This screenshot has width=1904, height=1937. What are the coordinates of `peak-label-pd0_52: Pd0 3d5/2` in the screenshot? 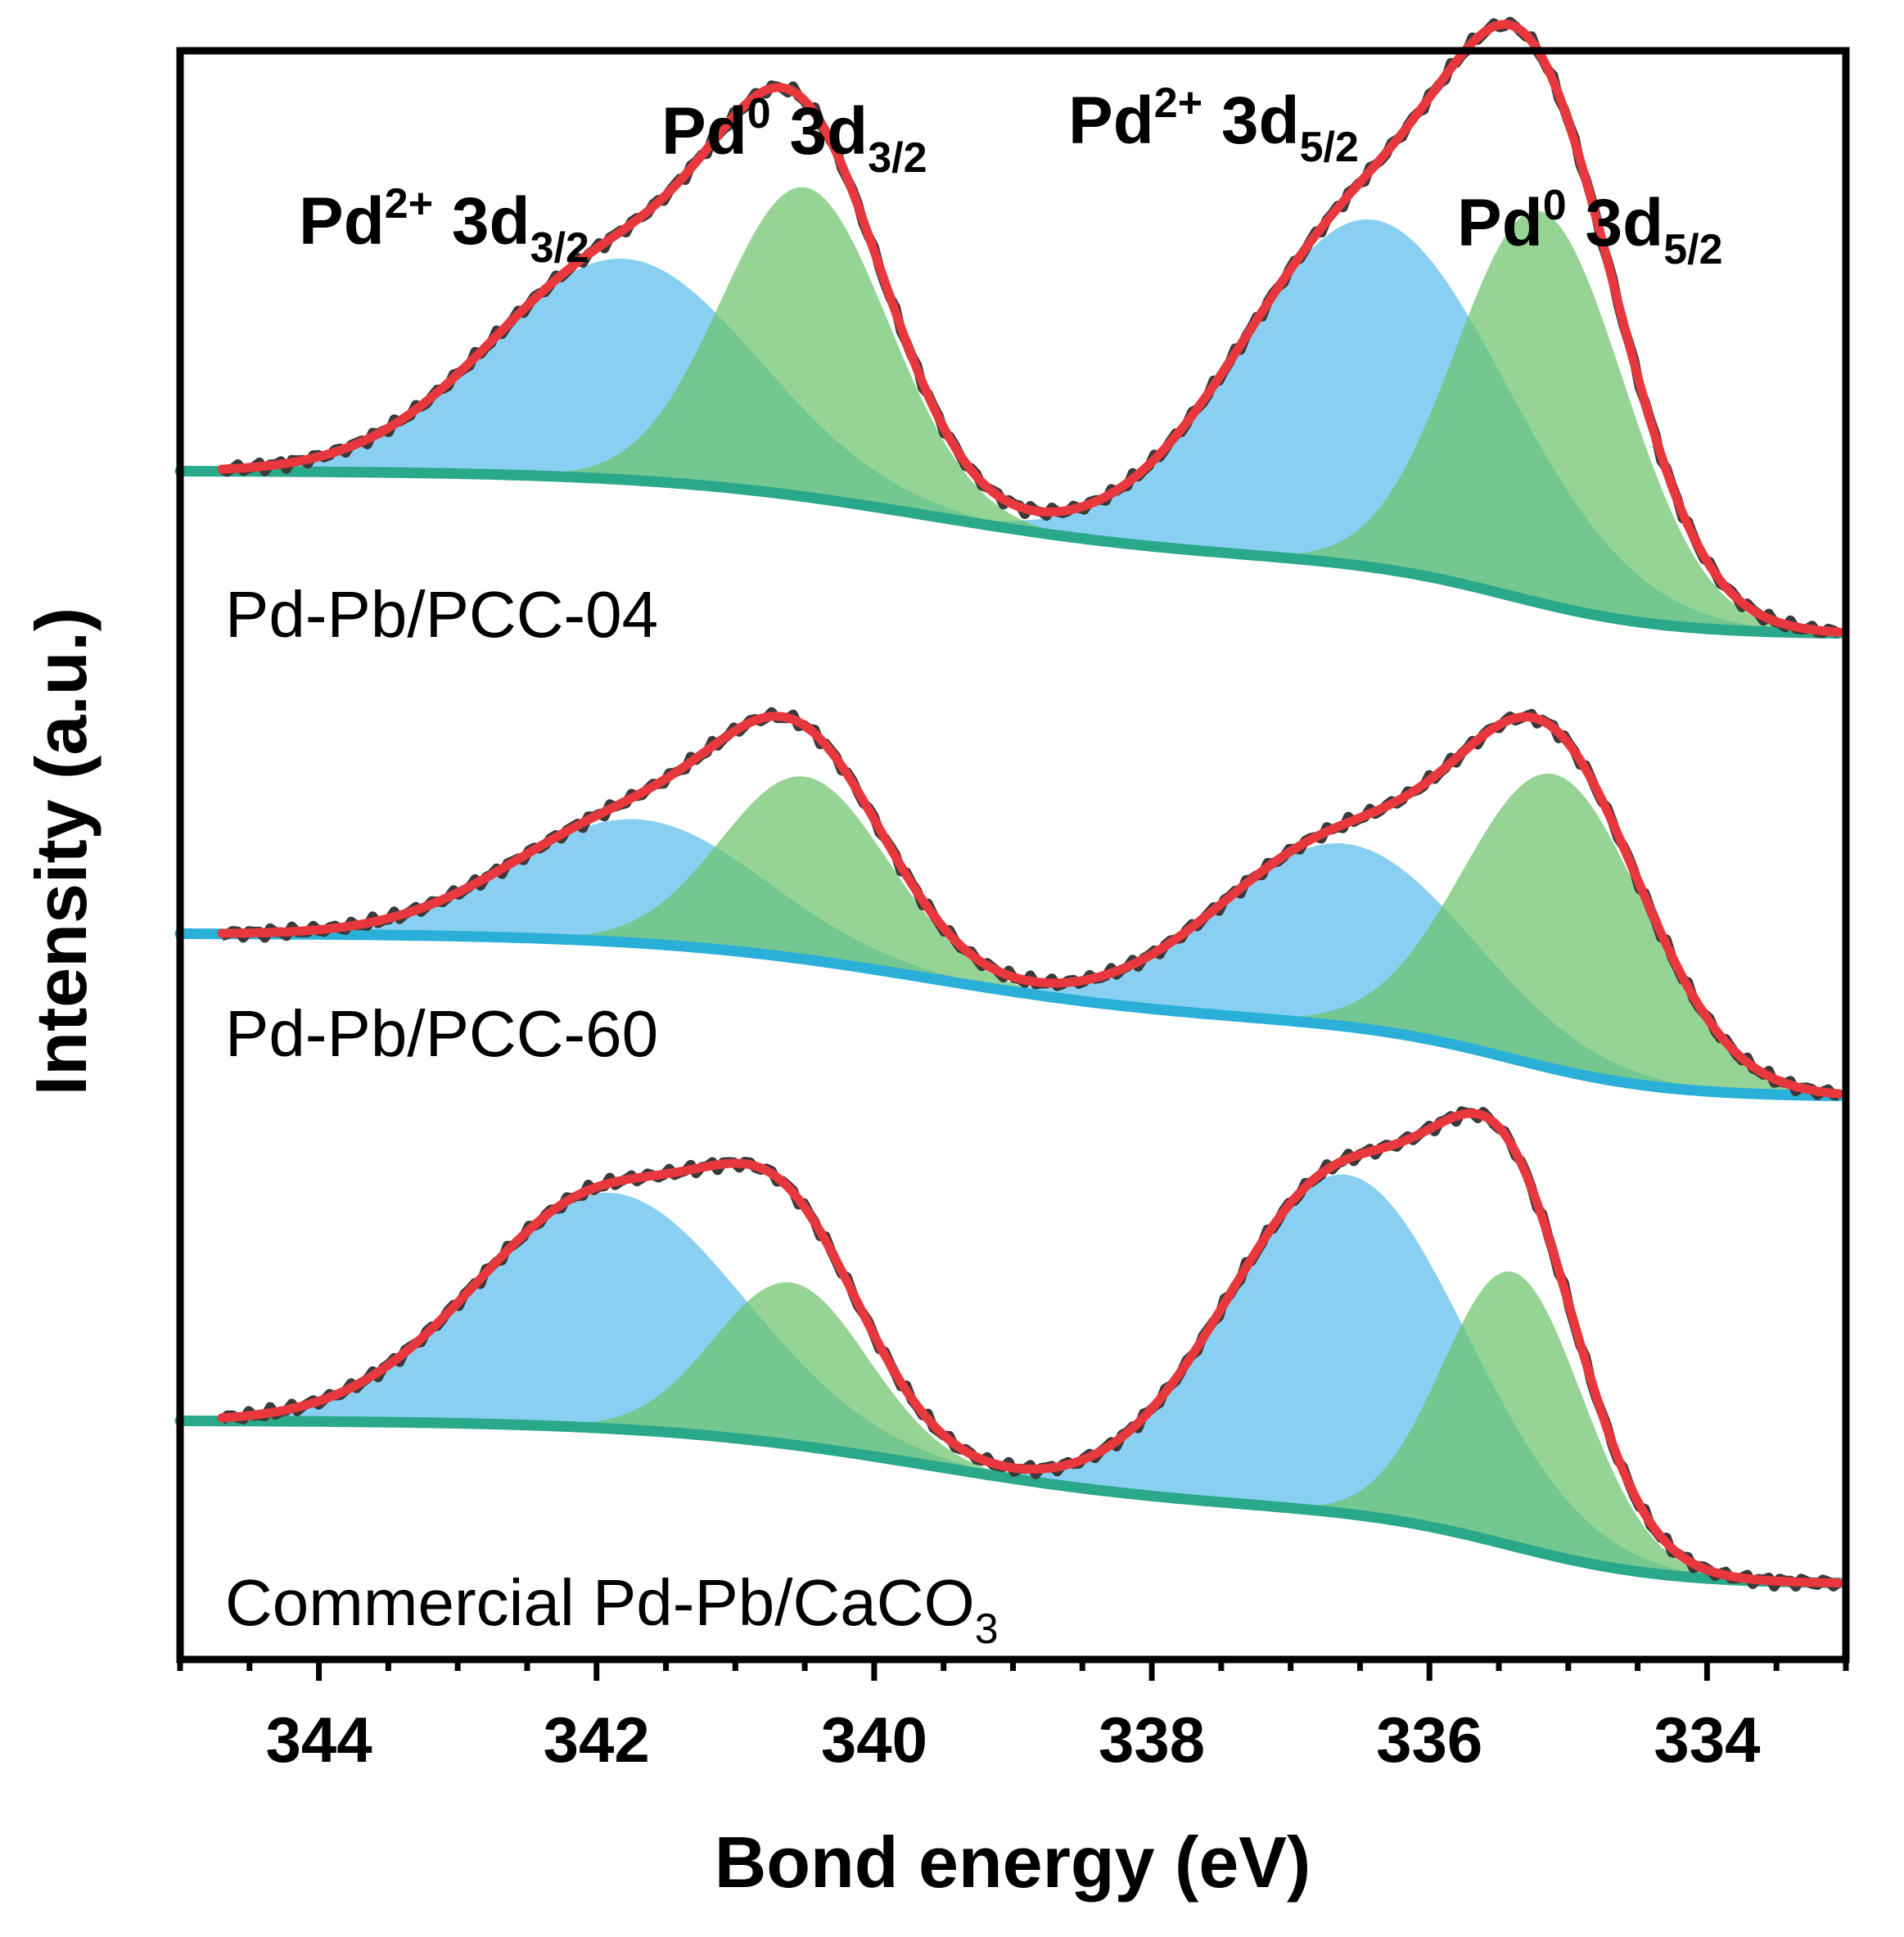 It's located at (1590, 227).